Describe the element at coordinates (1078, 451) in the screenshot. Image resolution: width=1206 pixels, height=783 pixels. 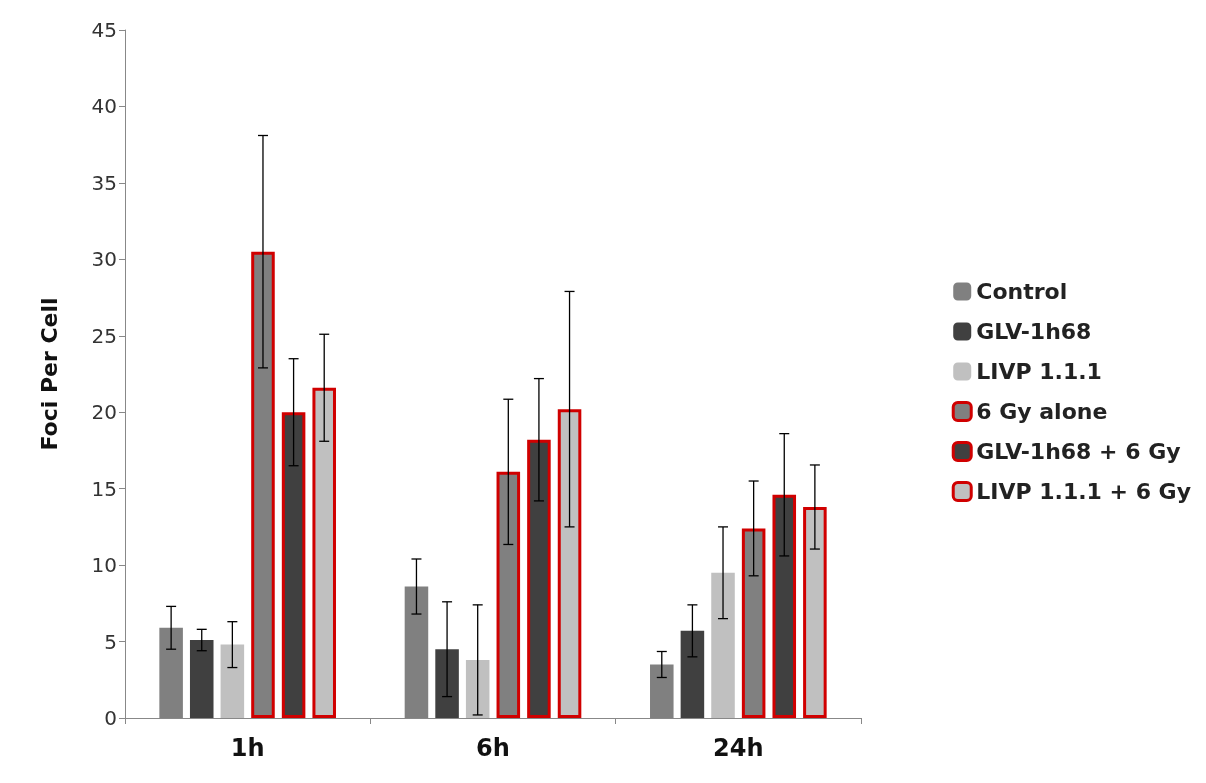
I see `legend-label: GLV-1h68 + 6 Gy` at that location.